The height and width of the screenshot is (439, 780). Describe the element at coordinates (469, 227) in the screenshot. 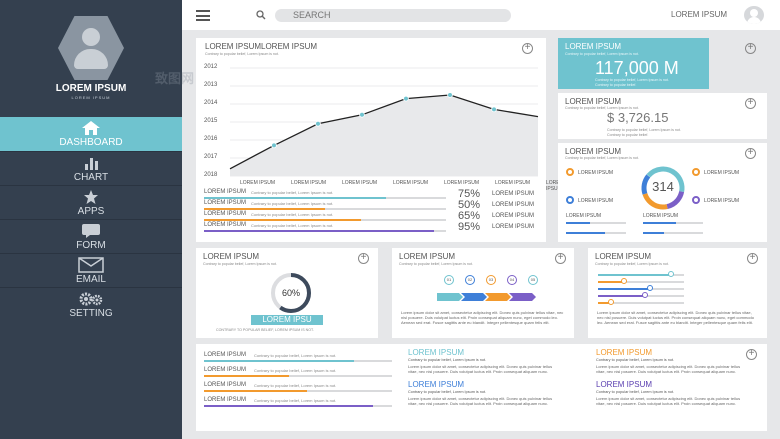

I see `progress-percent: 95%` at that location.